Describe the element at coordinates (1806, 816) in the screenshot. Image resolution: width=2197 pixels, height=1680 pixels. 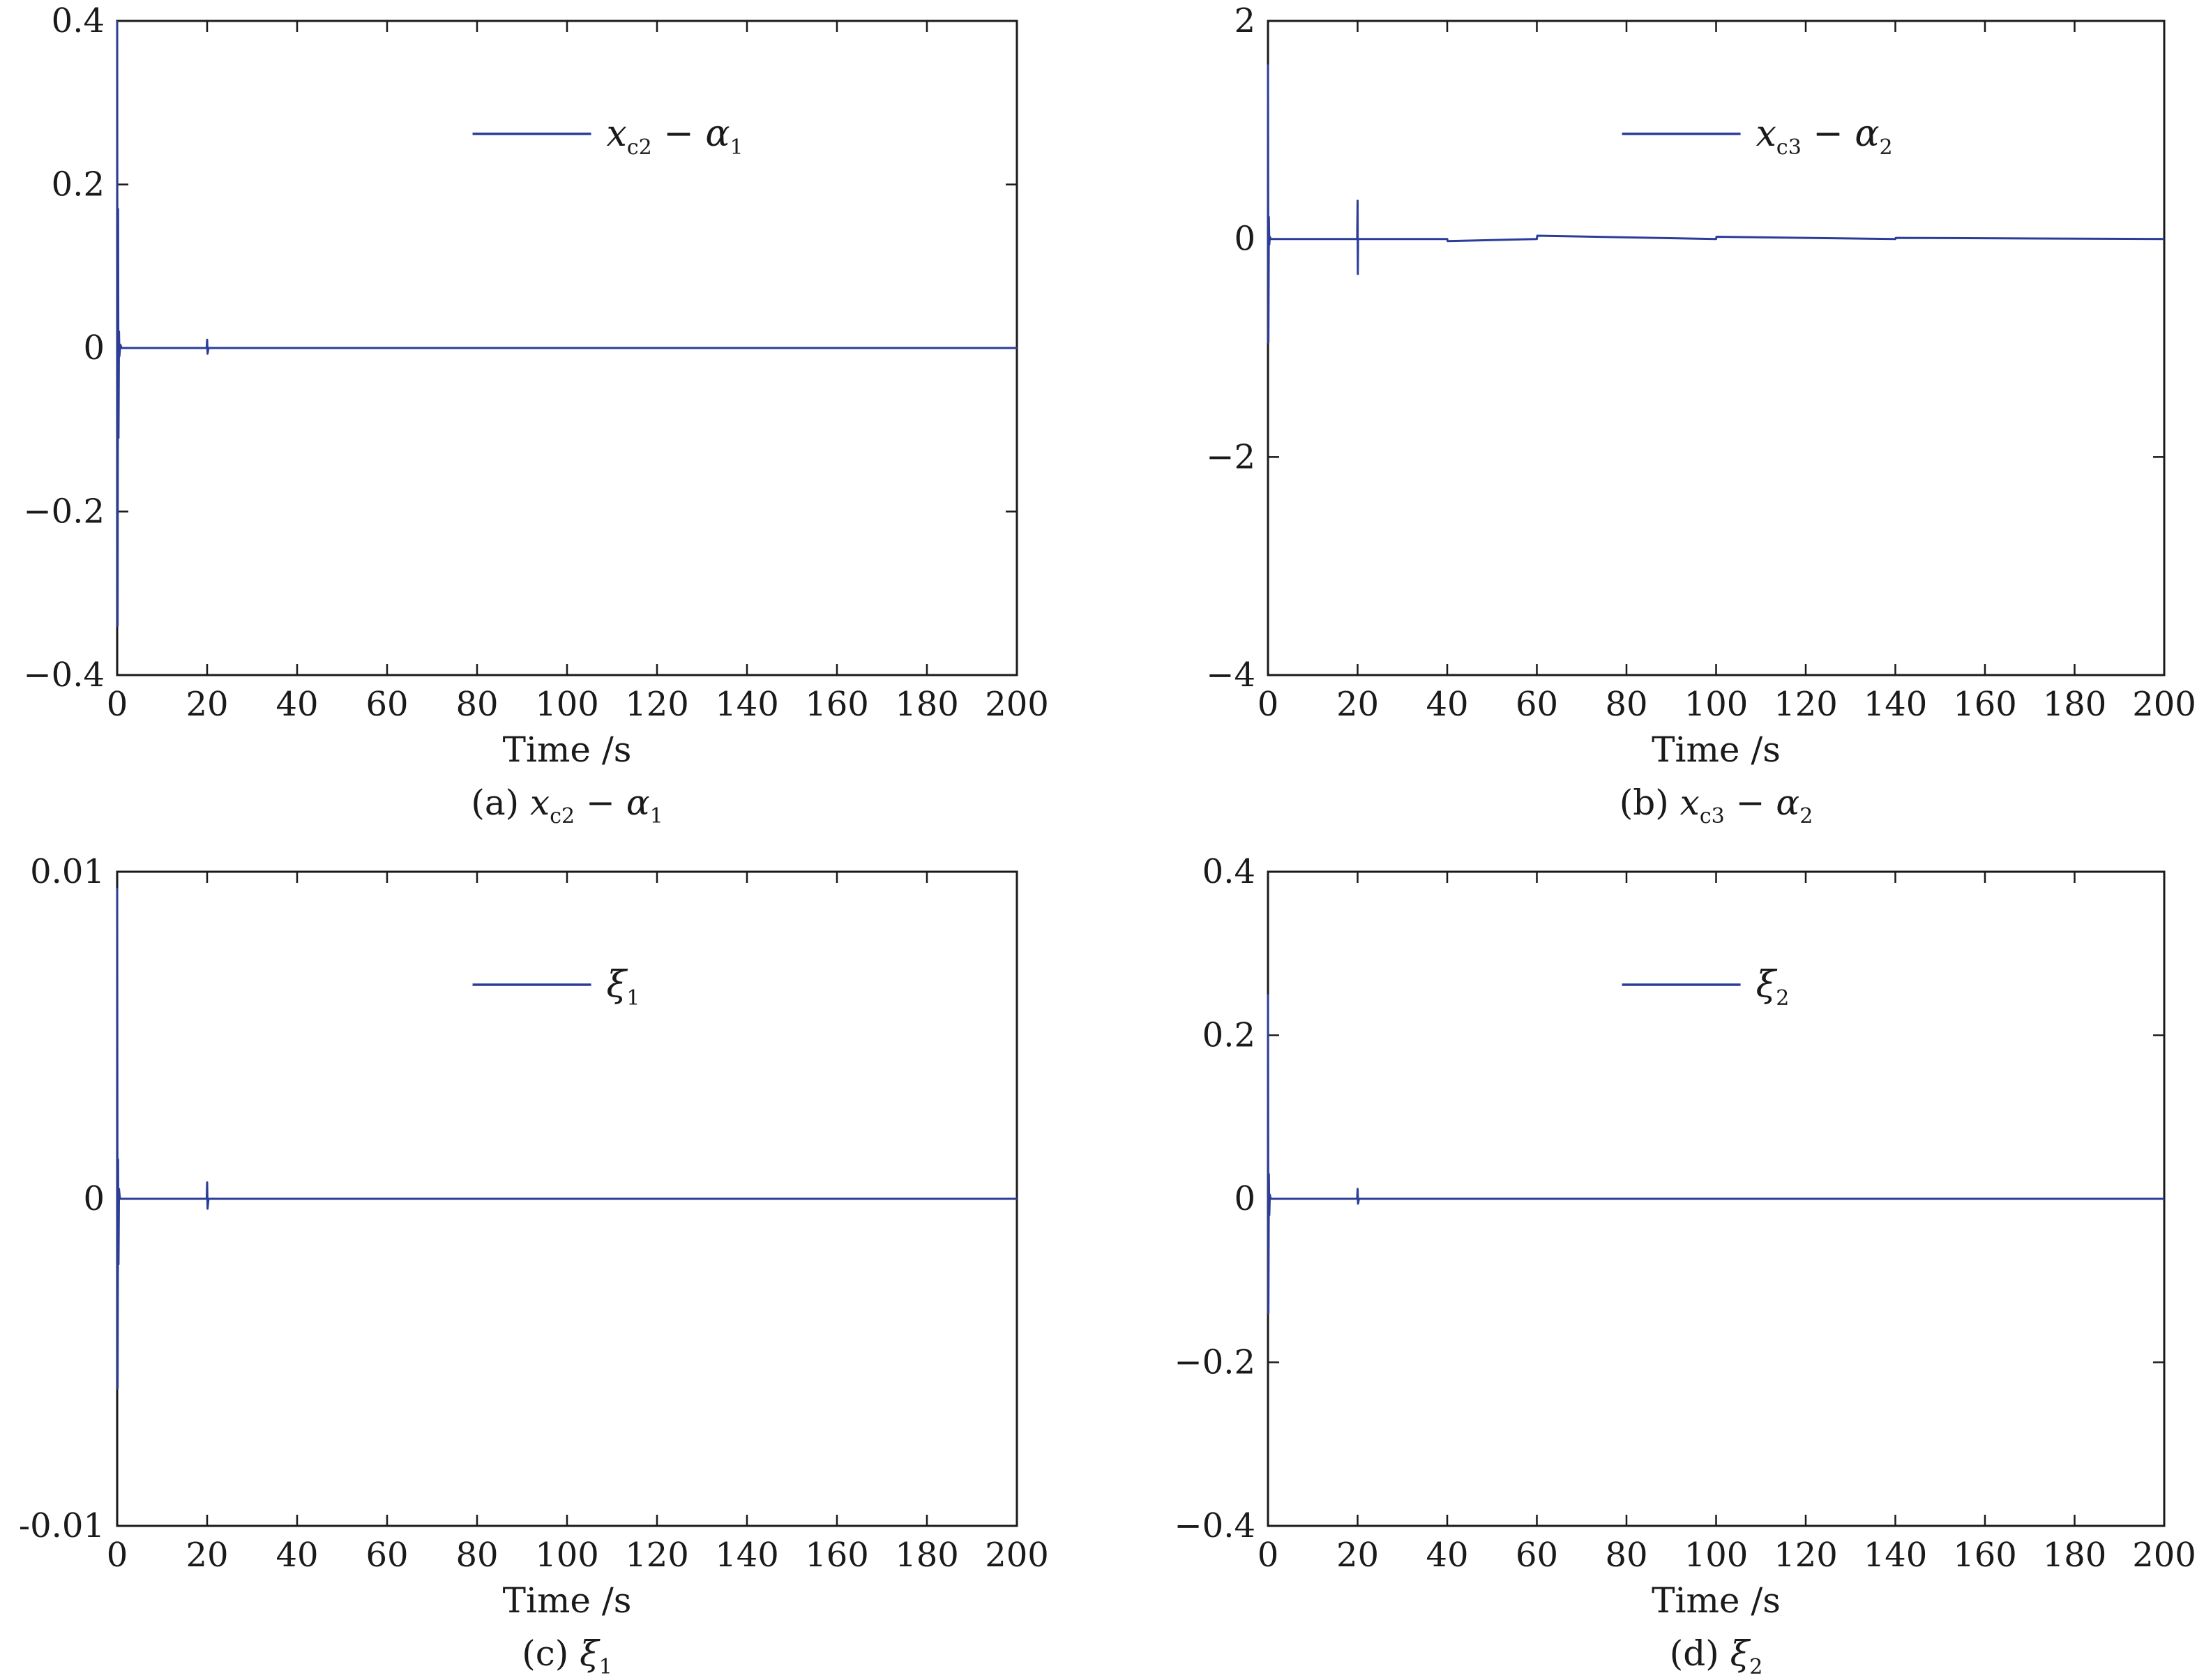
I see `caption-sub2: 2` at that location.